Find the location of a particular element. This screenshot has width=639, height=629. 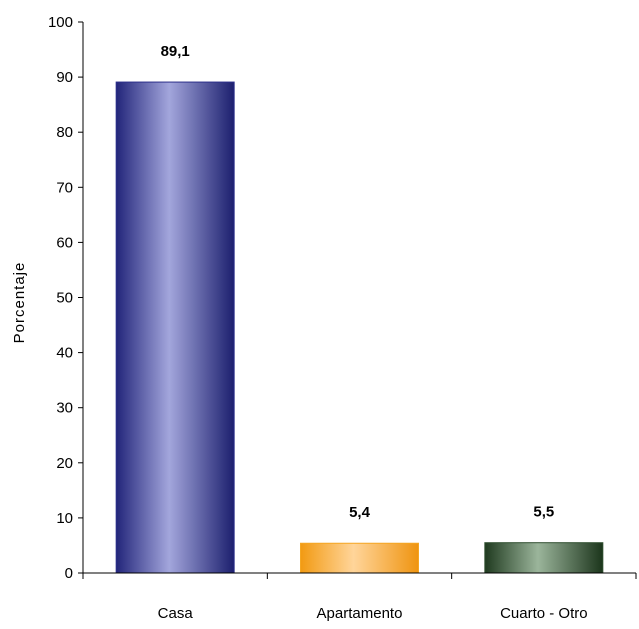

y-tick-label: 20 is located at coordinates (64, 463).